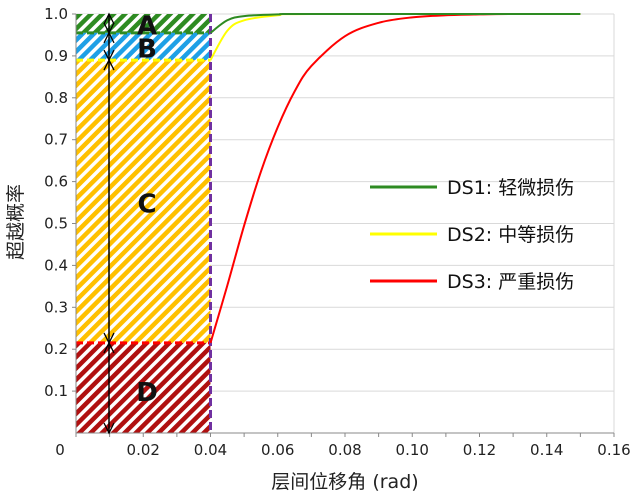 Image resolution: width=637 pixels, height=499 pixels. Describe the element at coordinates (613, 450) in the screenshot. I see `x-tick-label: 0.16` at that location.